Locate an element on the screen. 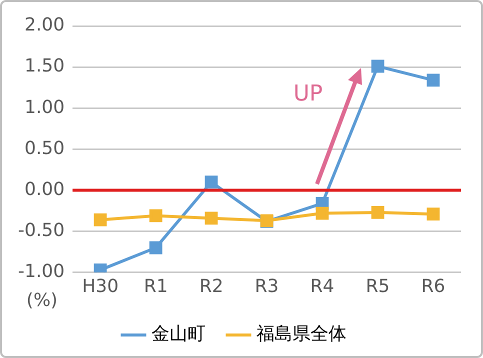 This screenshot has height=358, width=483. y-tick-label: -0.50 is located at coordinates (41, 231).